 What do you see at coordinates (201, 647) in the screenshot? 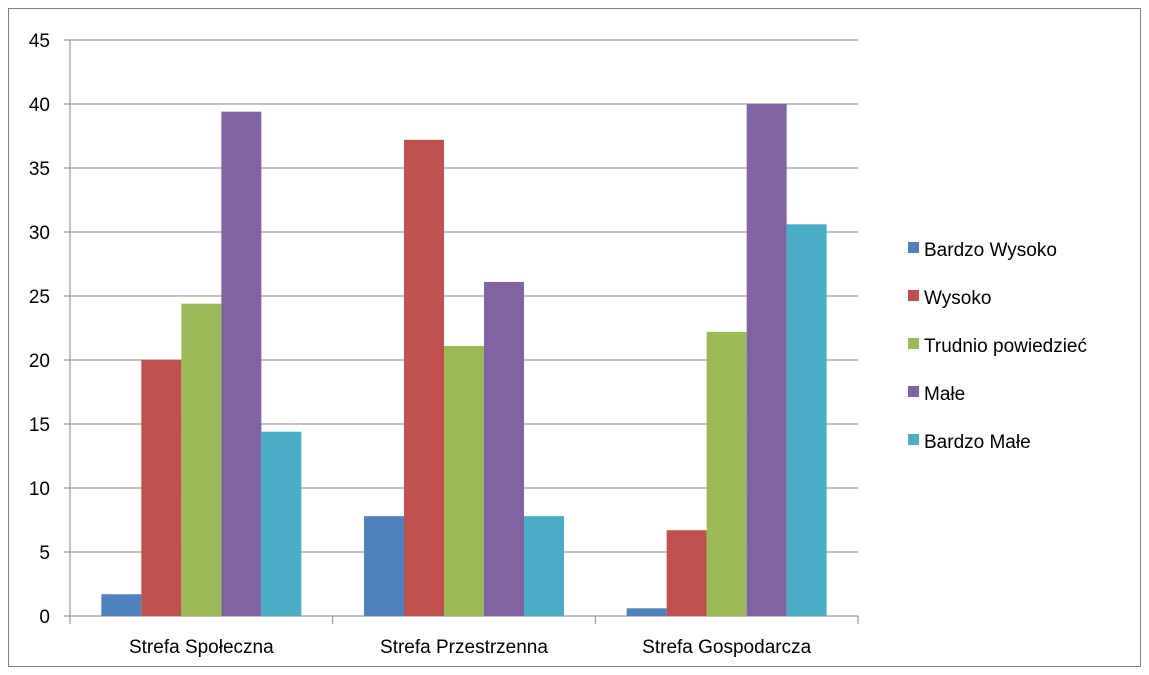
I see `category-label: Strefa Społeczna` at bounding box center [201, 647].